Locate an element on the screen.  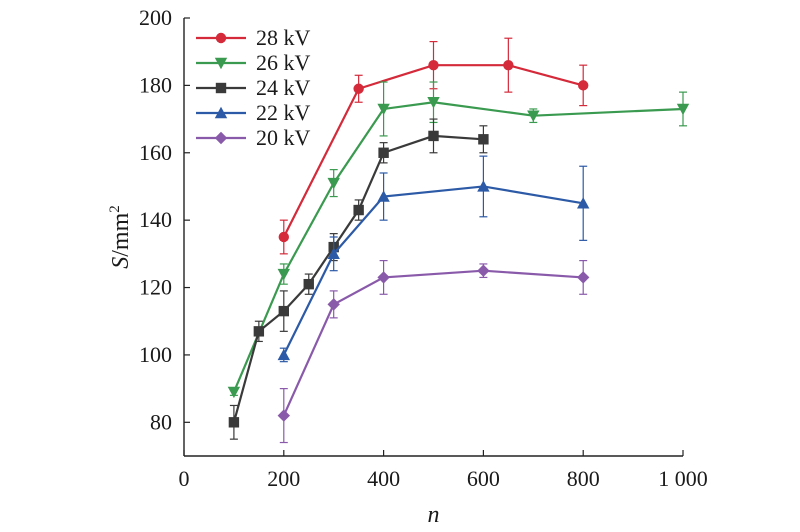
legend-label: 20 kV is located at coordinates (283, 137).